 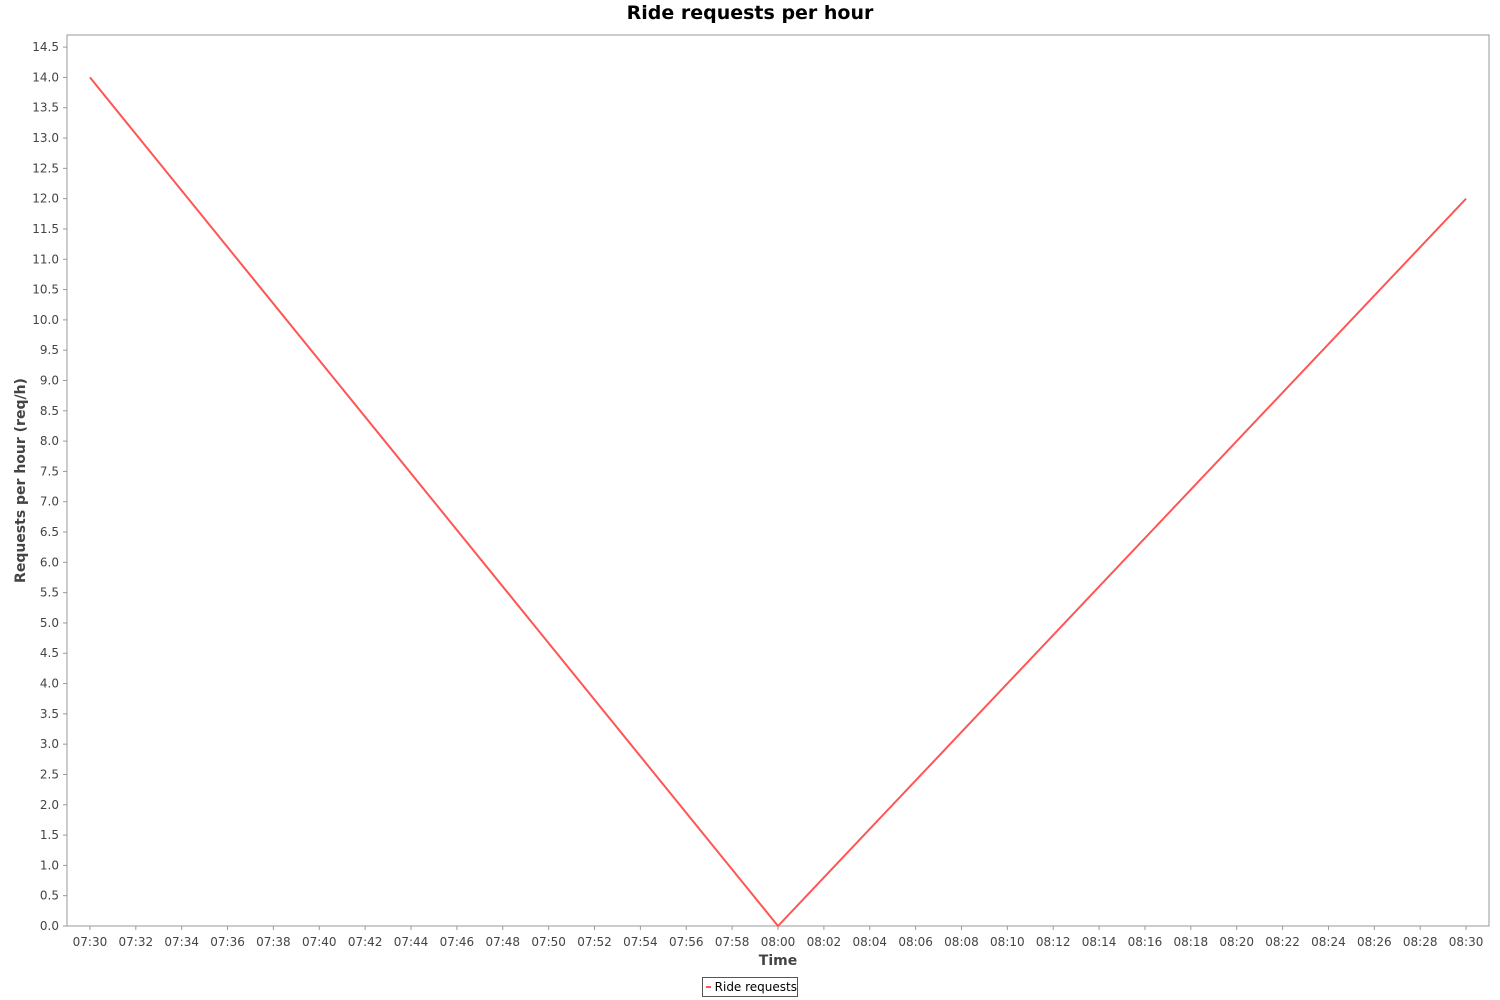 I want to click on x-tick-label: 07:50, so click(x=548, y=942).